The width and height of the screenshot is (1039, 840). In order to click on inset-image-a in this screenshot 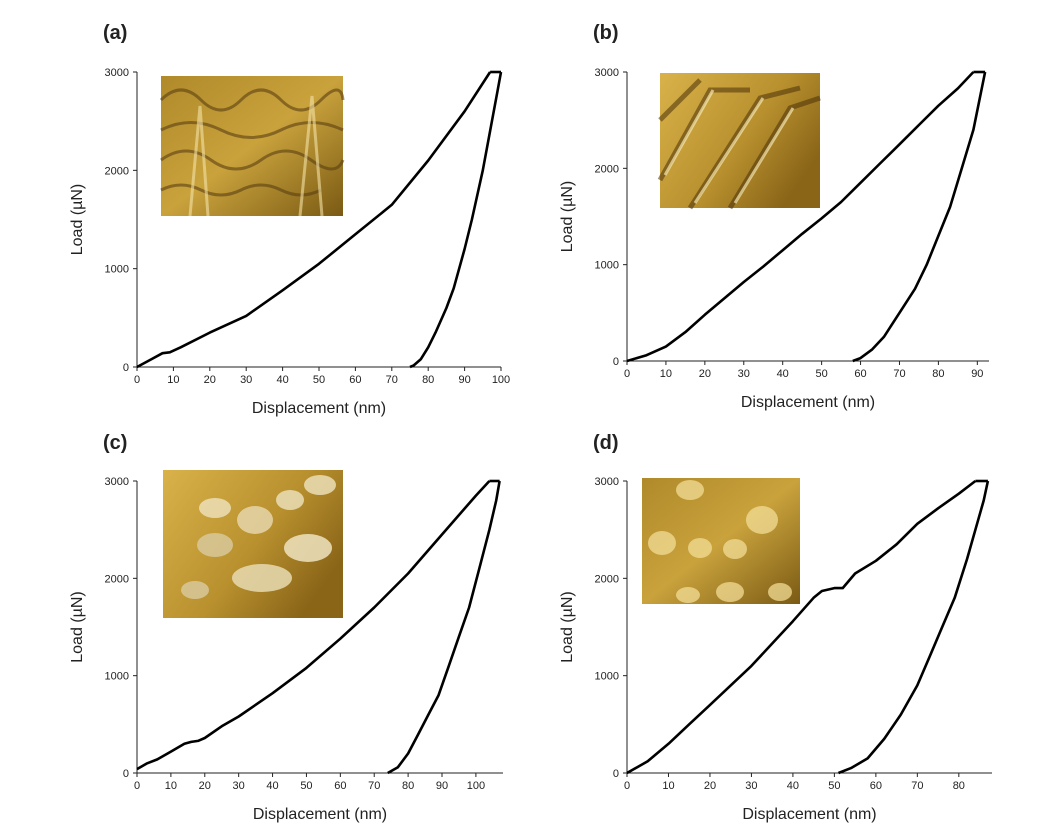, I will do `click(252, 146)`.